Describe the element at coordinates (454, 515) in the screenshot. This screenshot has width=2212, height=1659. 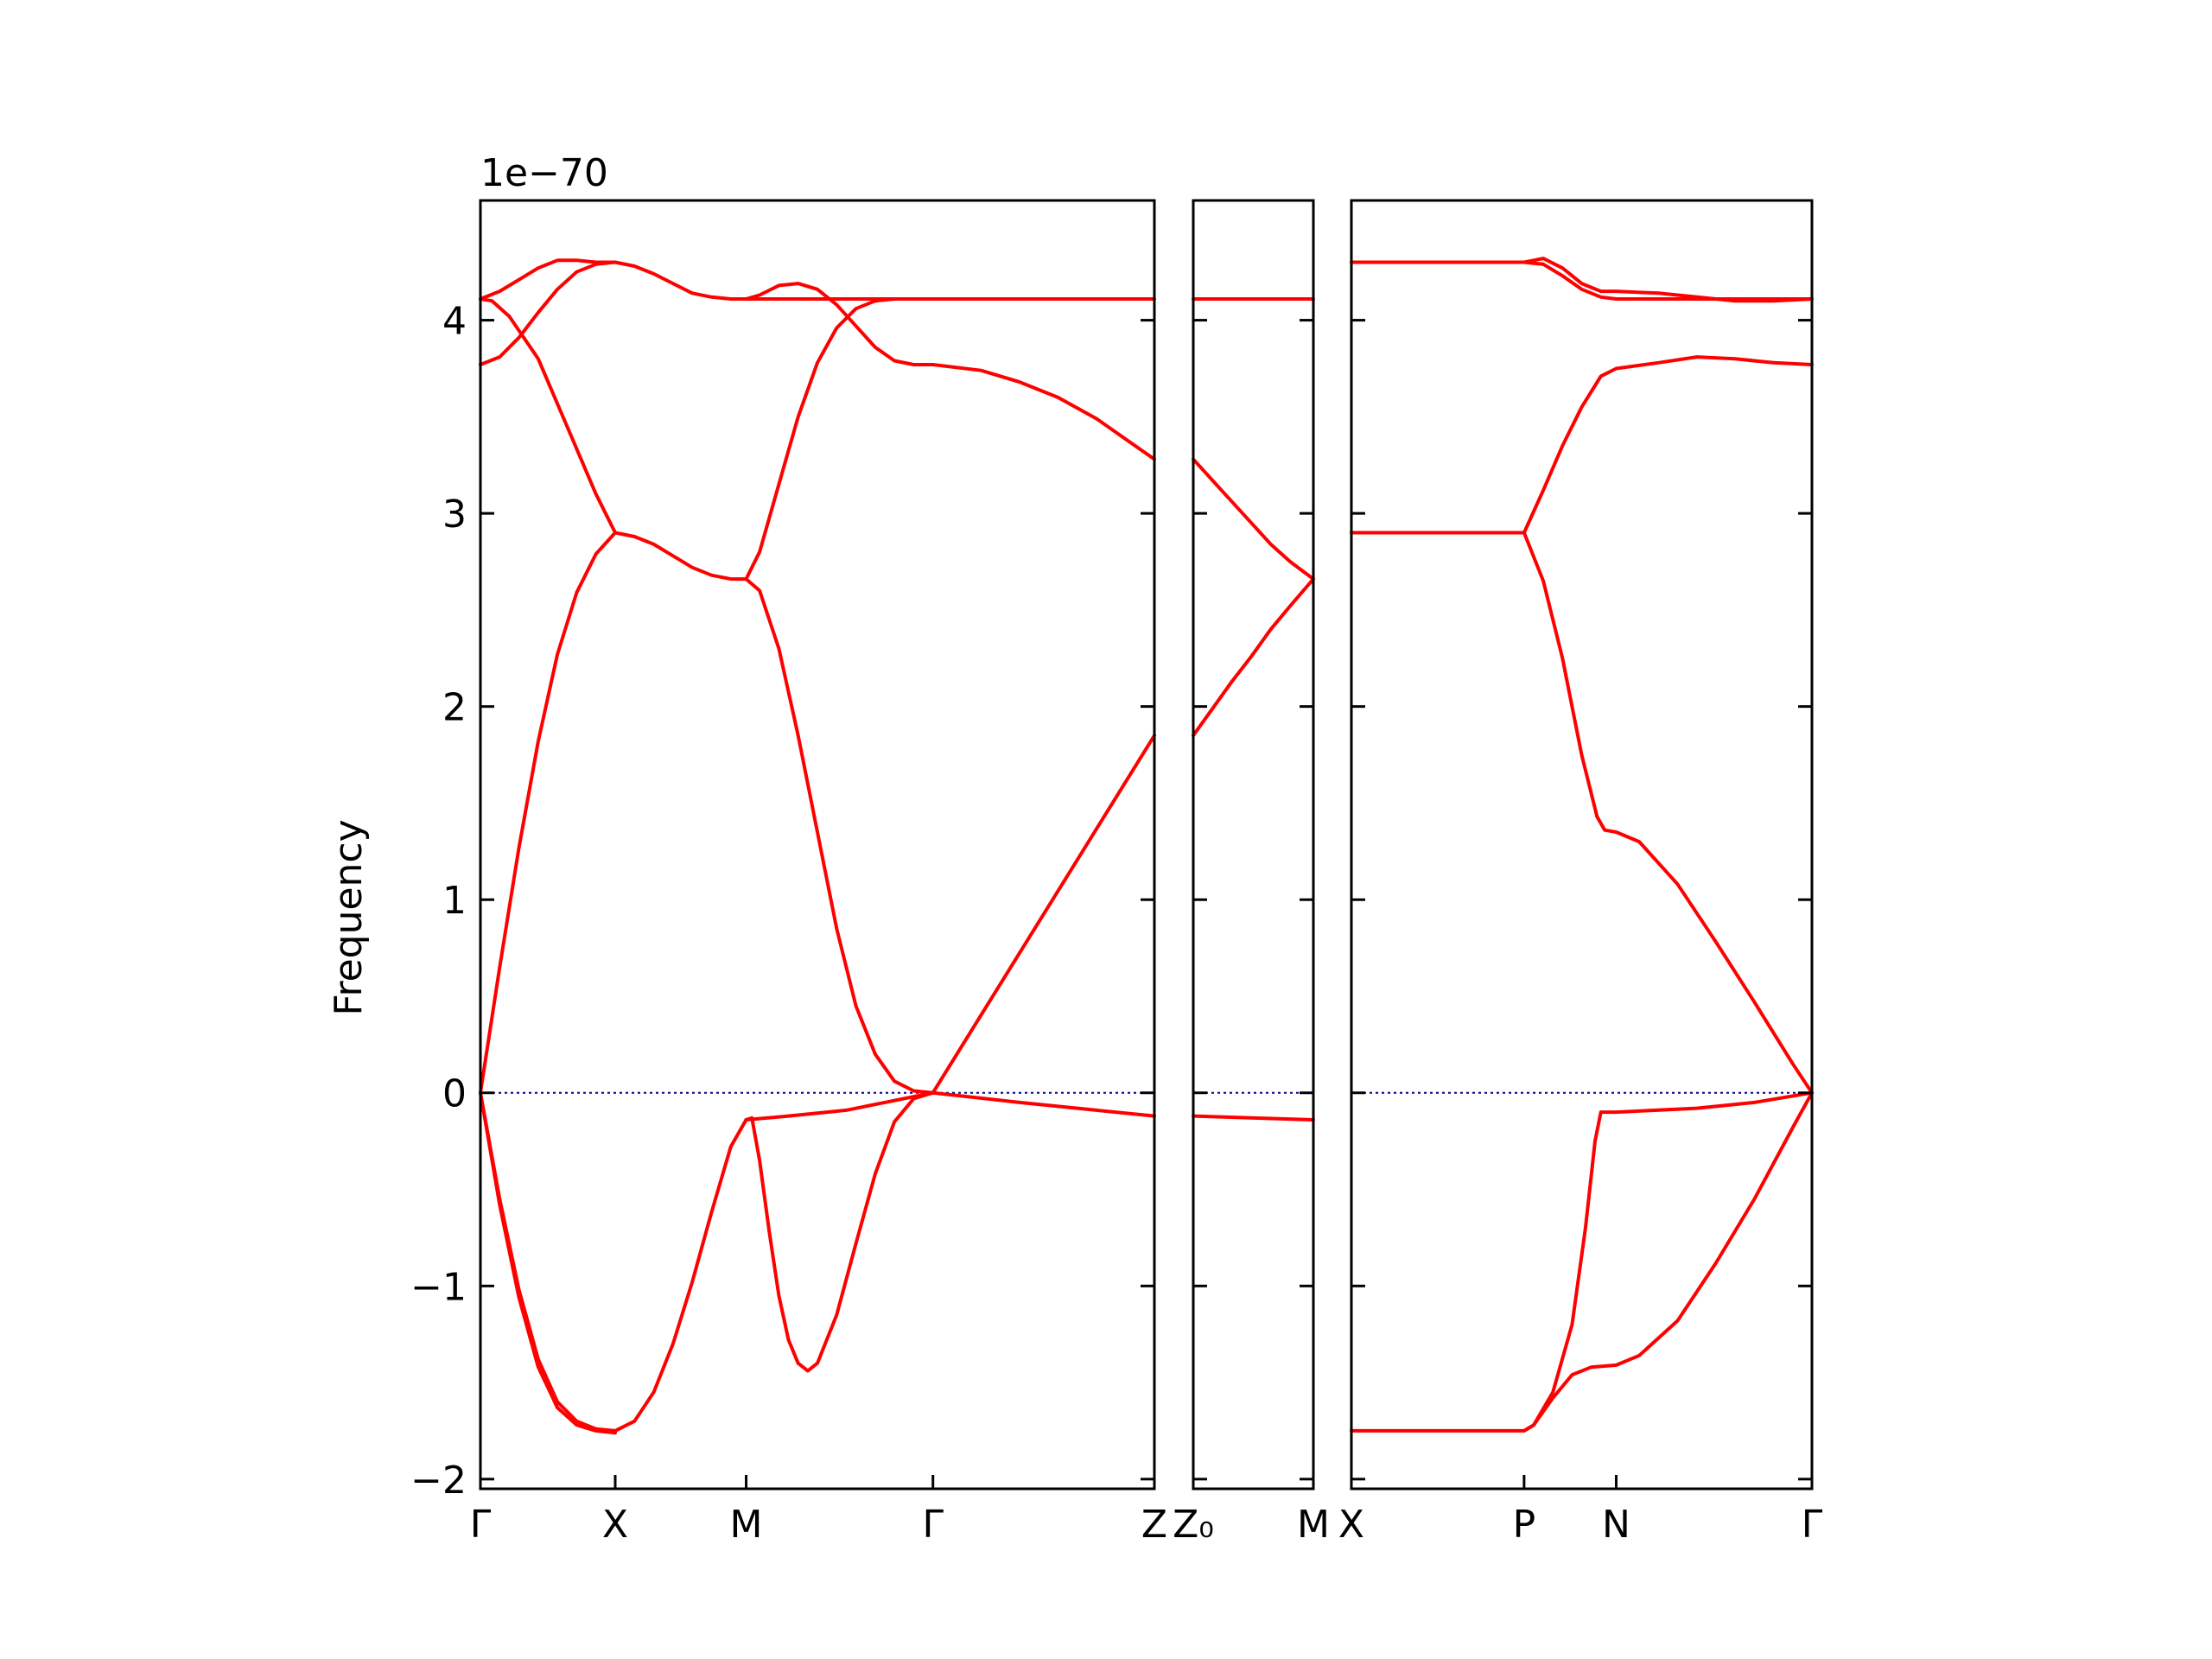
I see `y-tick-label: 3` at that location.